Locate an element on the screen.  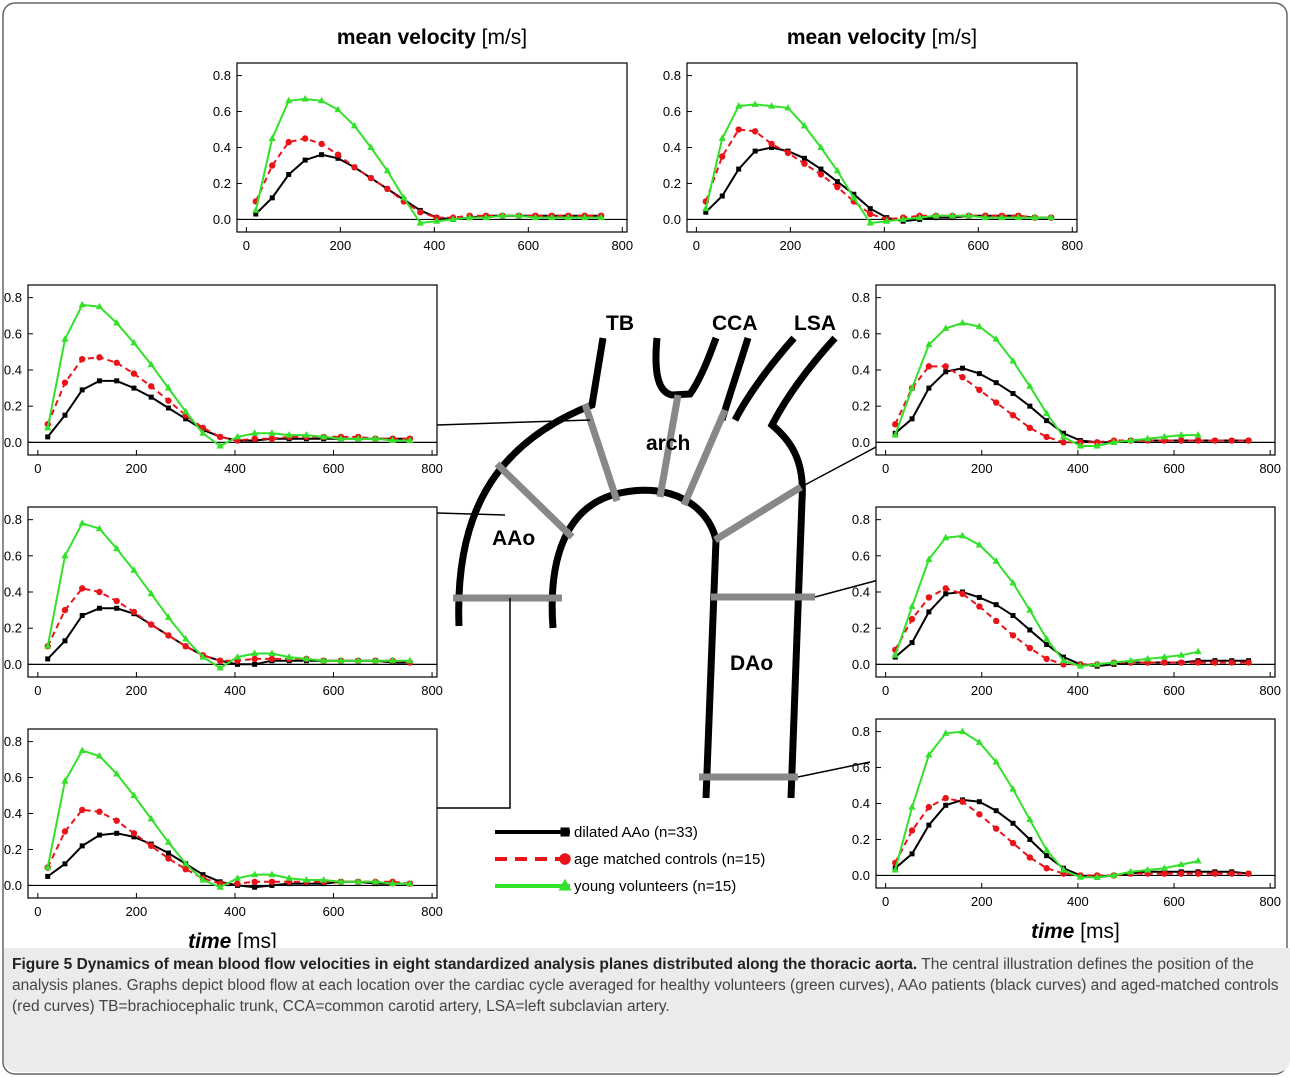
x-tick-label: 400 is located at coordinates (235, 690).